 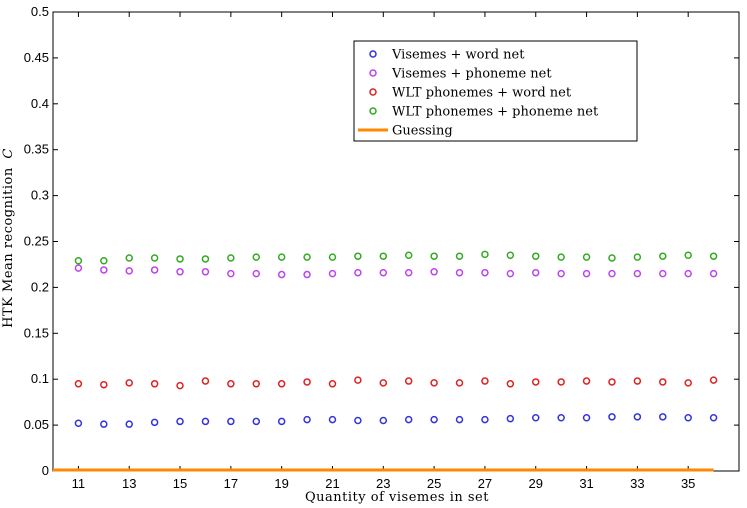 I want to click on x-tick-label: 35, so click(x=688, y=483).